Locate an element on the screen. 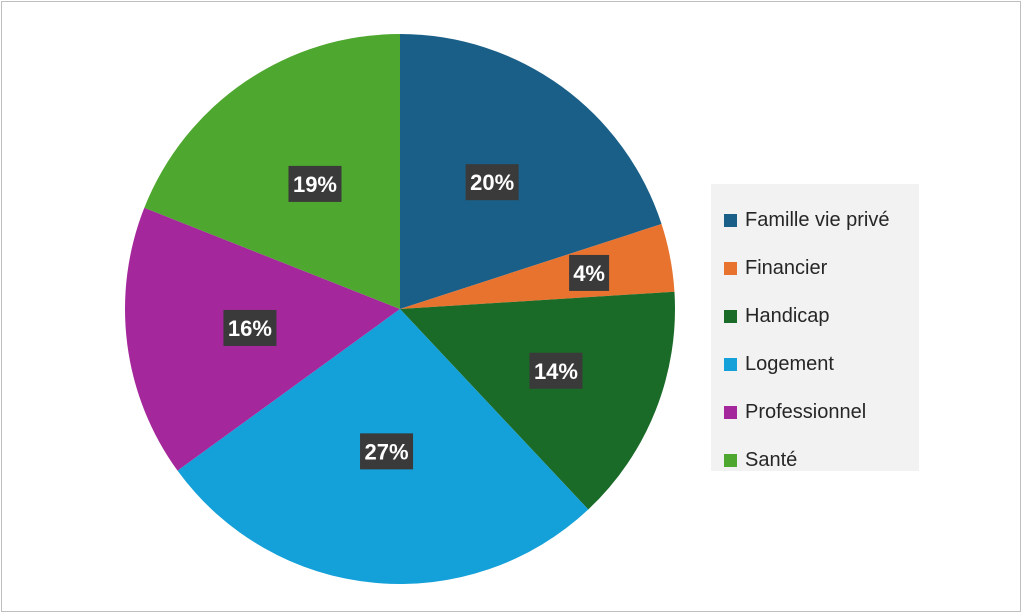  data-label-box-logement is located at coordinates (387, 451).